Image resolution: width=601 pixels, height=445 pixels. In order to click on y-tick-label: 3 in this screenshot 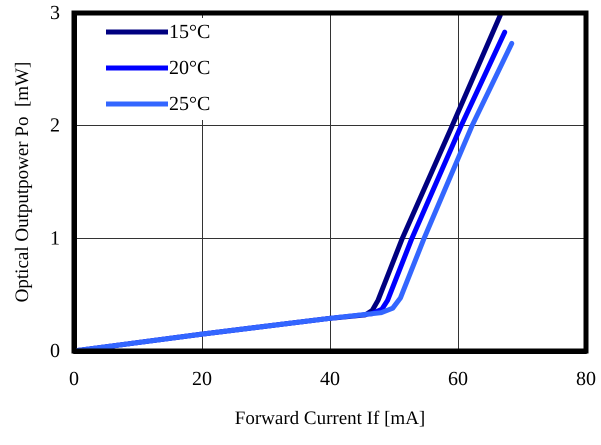, I will do `click(55, 13)`.